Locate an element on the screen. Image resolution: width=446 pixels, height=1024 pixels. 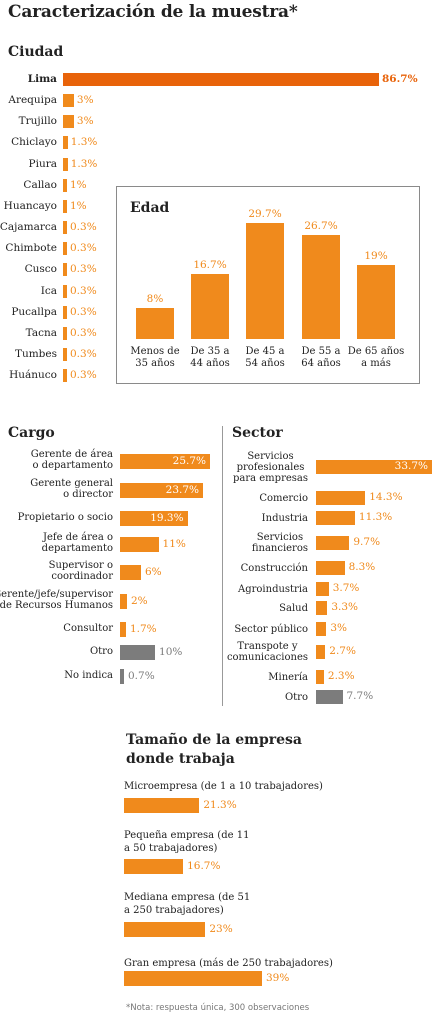
data-label: 1.7% is located at coordinates (143, 629).